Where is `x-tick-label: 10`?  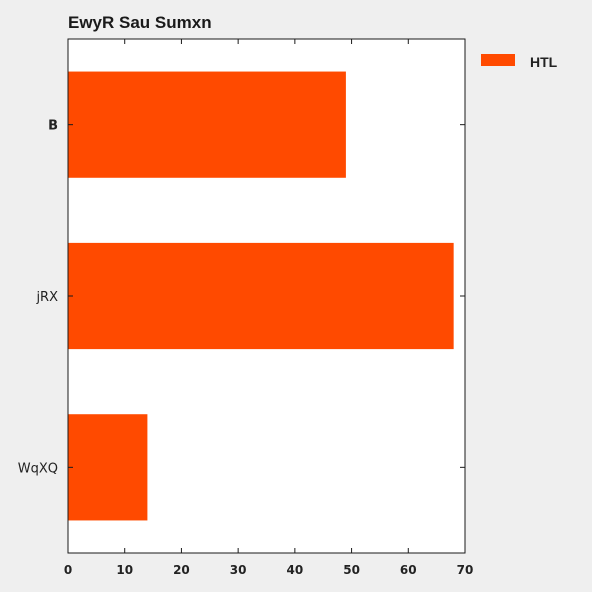 x-tick-label: 10 is located at coordinates (124, 570).